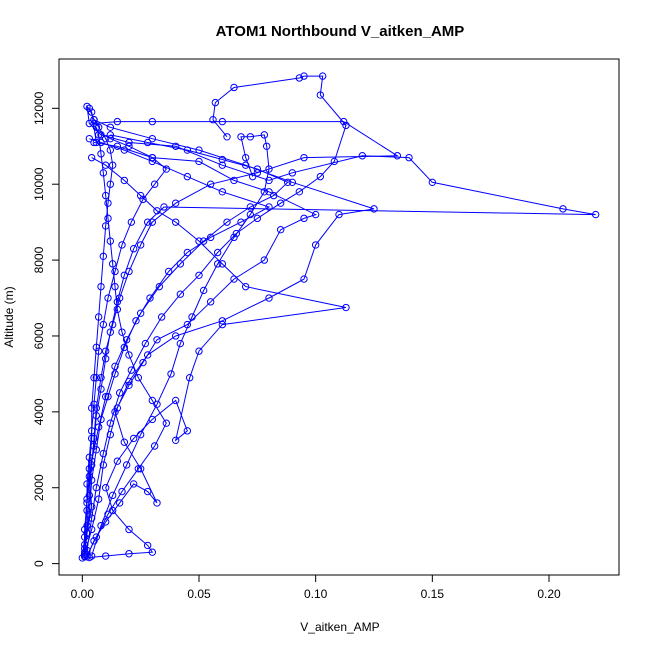  What do you see at coordinates (39, 411) in the screenshot?
I see `y-tick-label: 4000` at bounding box center [39, 411].